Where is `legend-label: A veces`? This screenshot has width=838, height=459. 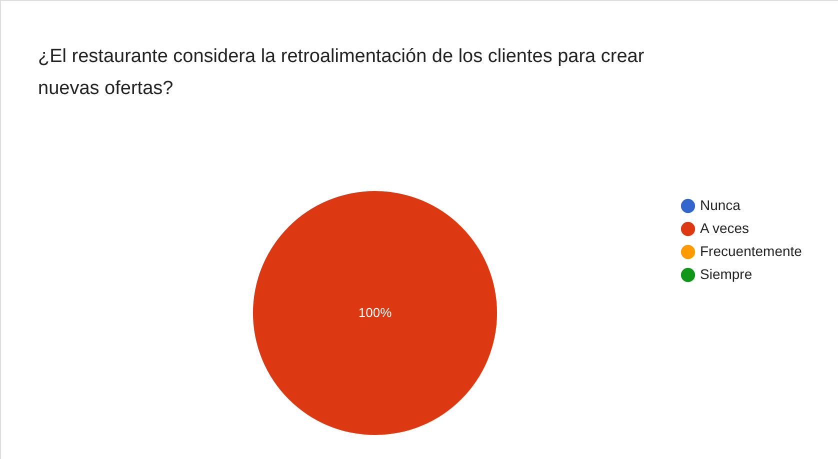
legend-label: A veces is located at coordinates (725, 228).